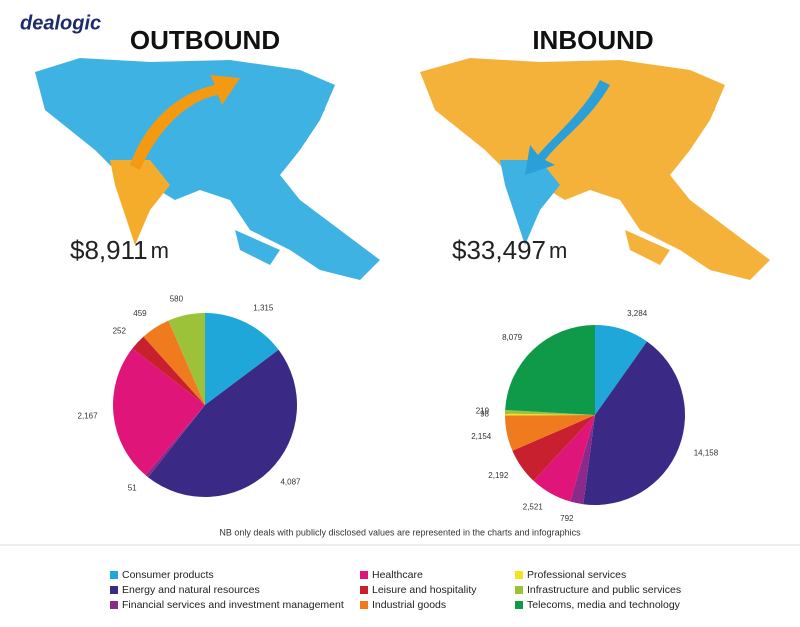 Image resolution: width=800 pixels, height=627 pixels. What do you see at coordinates (567, 518) in the screenshot?
I see `value-label: 792` at bounding box center [567, 518].